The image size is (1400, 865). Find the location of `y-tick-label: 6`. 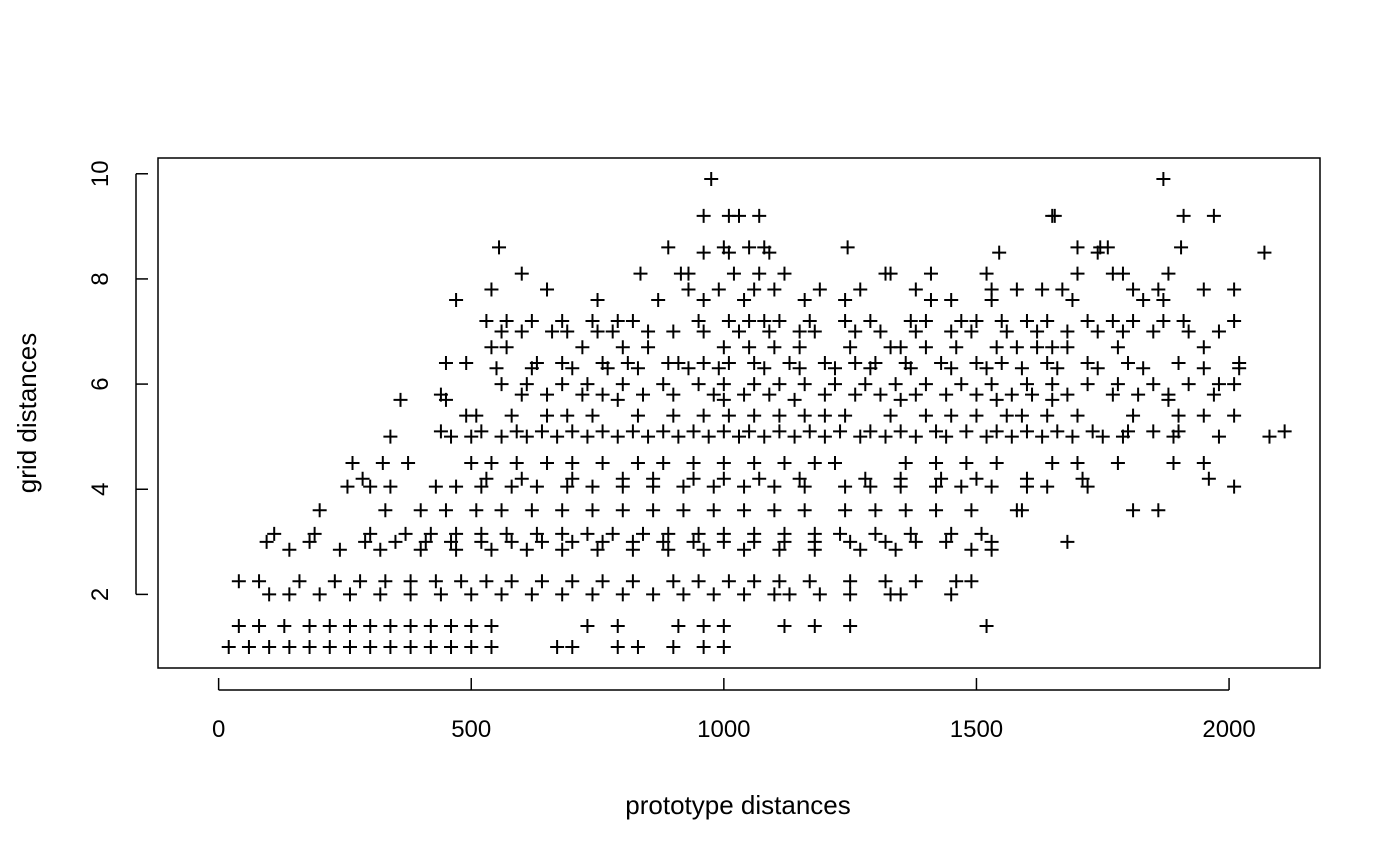

y-tick-label: 6 is located at coordinates (100, 383).